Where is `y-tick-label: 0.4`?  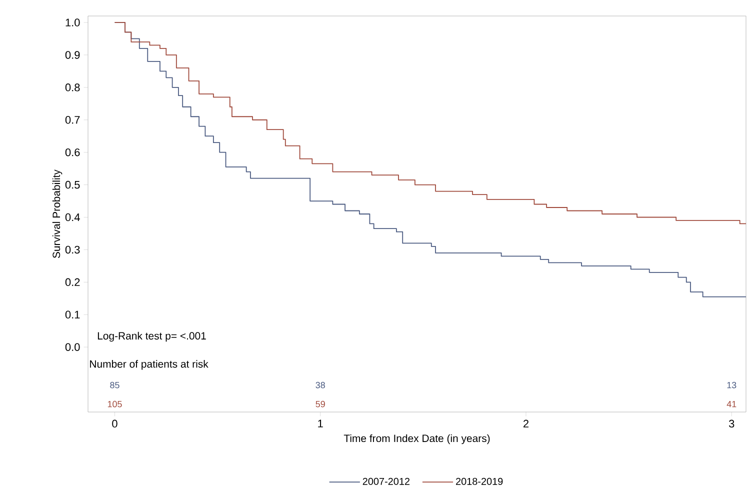 y-tick-label: 0.4 is located at coordinates (72, 217).